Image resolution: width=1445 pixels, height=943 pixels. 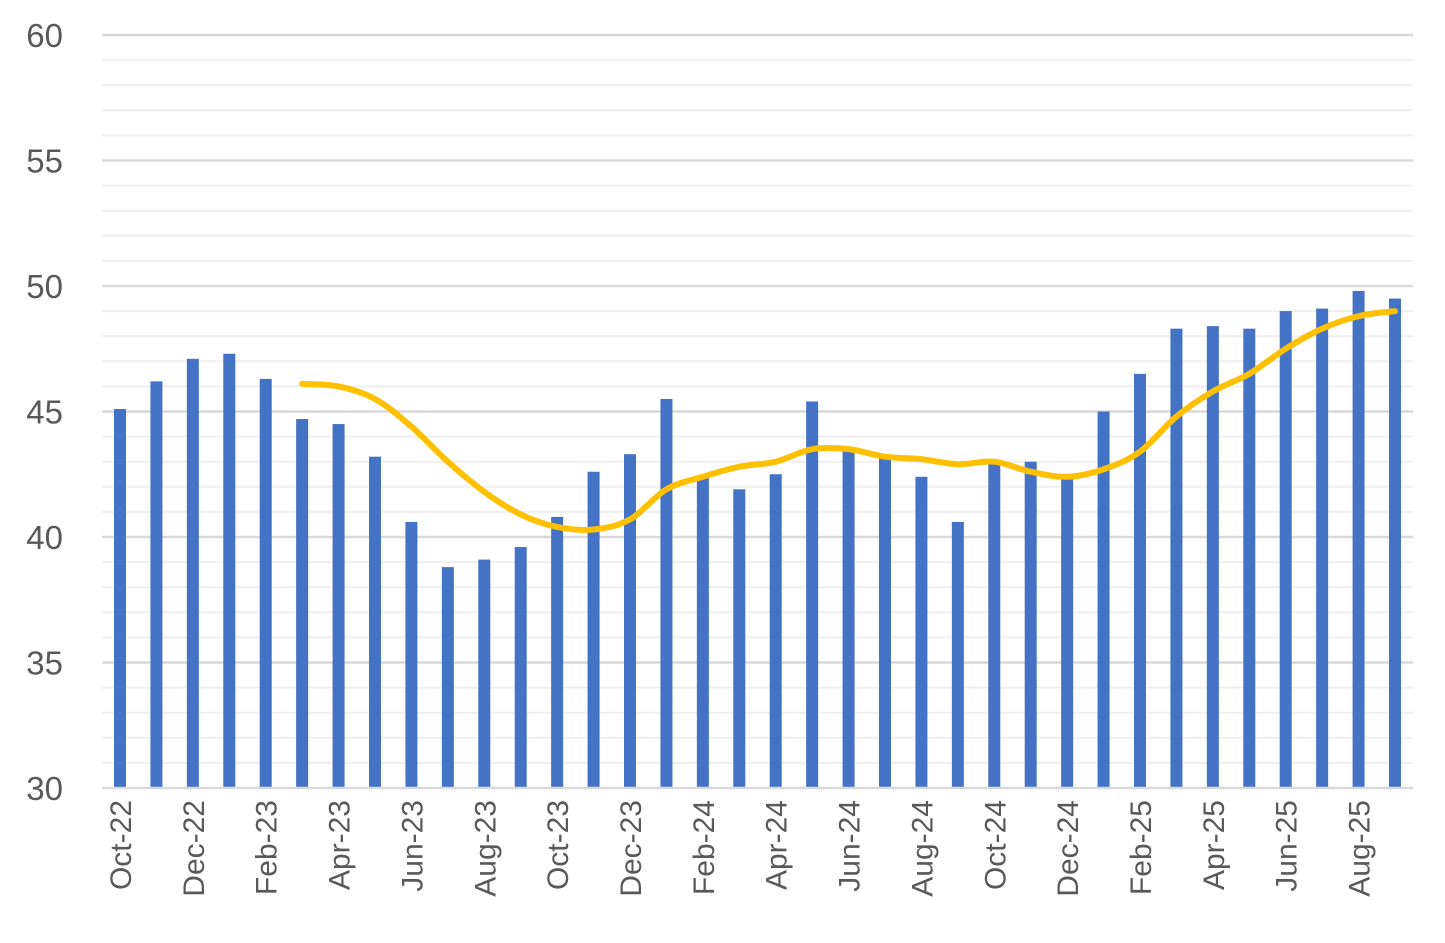 What do you see at coordinates (412, 846) in the screenshot?
I see `x-tick-label: Jun-23` at bounding box center [412, 846].